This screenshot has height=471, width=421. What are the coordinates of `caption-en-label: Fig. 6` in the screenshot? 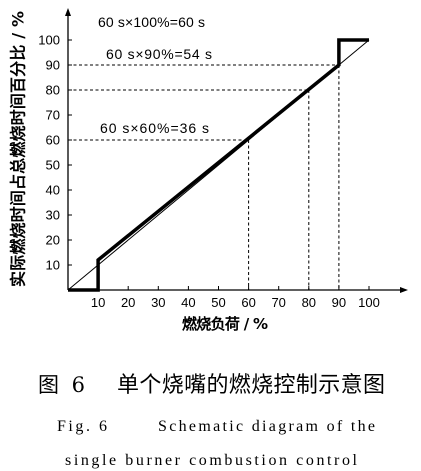 It's located at (82, 426).